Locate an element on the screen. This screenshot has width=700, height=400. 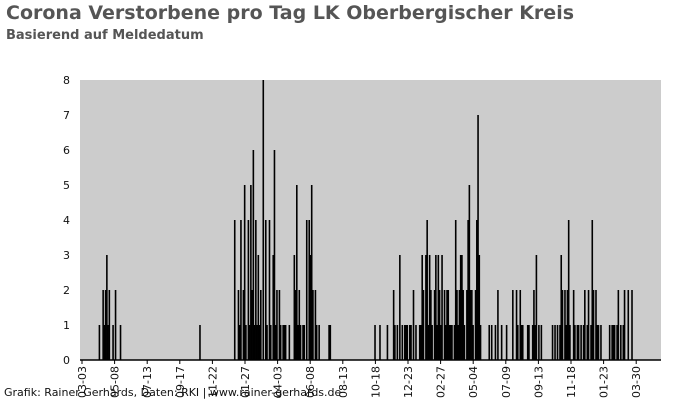
x-tick-label: 07-09 is located at coordinates (506, 382).